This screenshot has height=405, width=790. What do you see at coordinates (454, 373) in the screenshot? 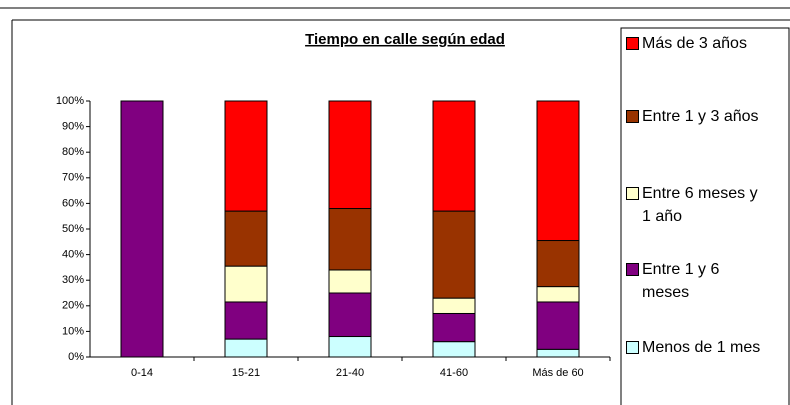
I see `x-tick-label: 41-60` at bounding box center [454, 373].